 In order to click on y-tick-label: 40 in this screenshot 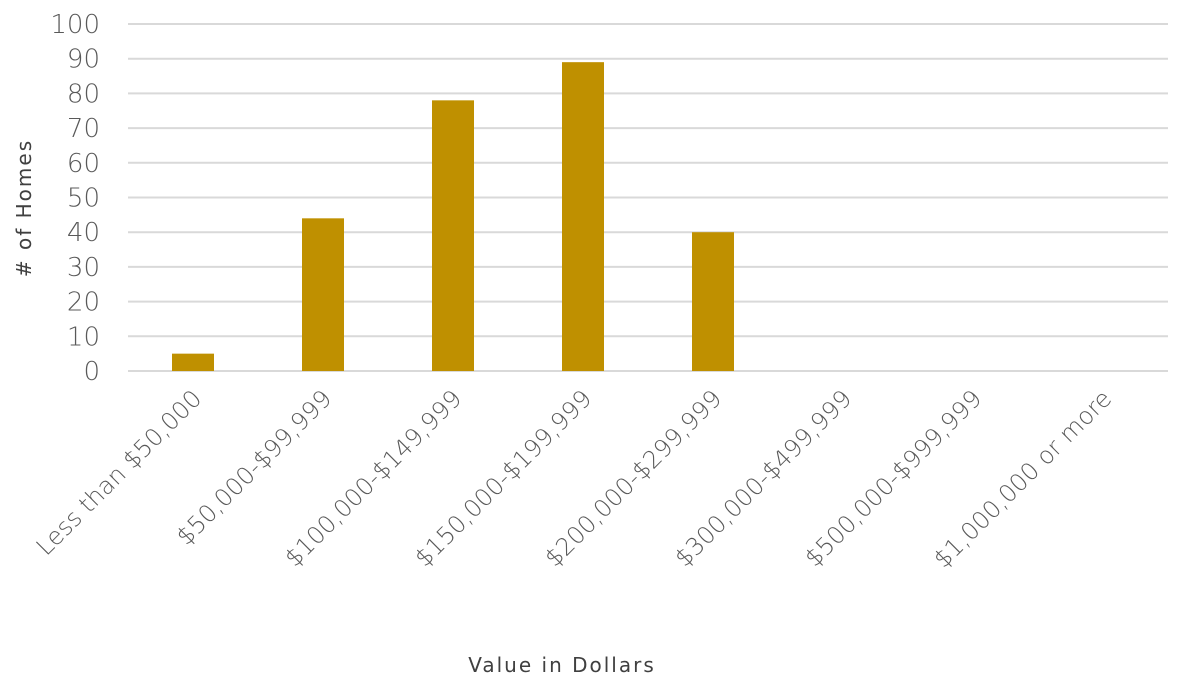, I will do `click(83, 233)`.